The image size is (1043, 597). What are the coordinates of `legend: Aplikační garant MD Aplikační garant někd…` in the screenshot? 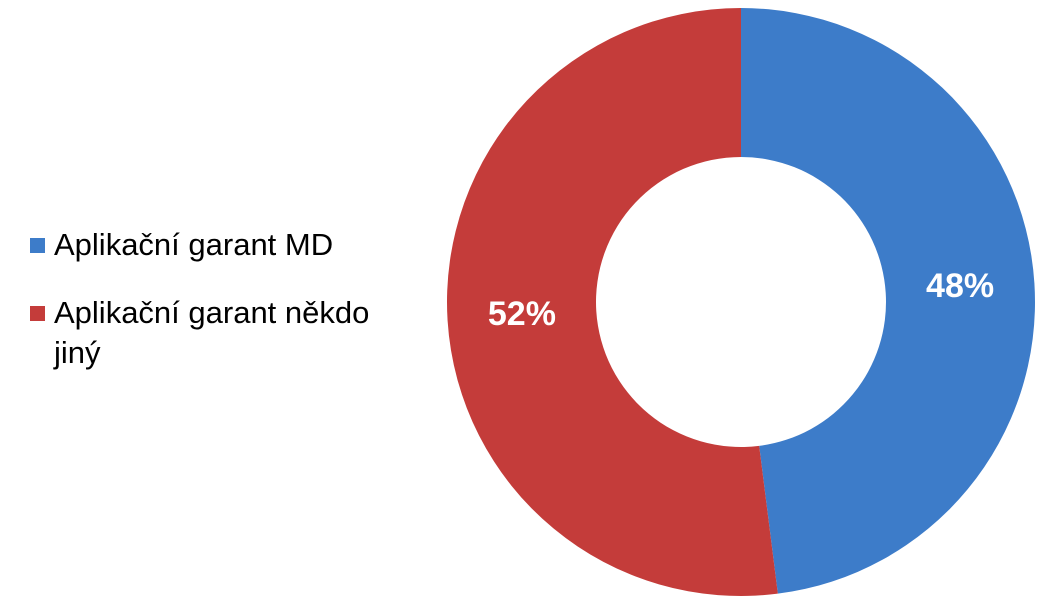 It's located at (205, 313).